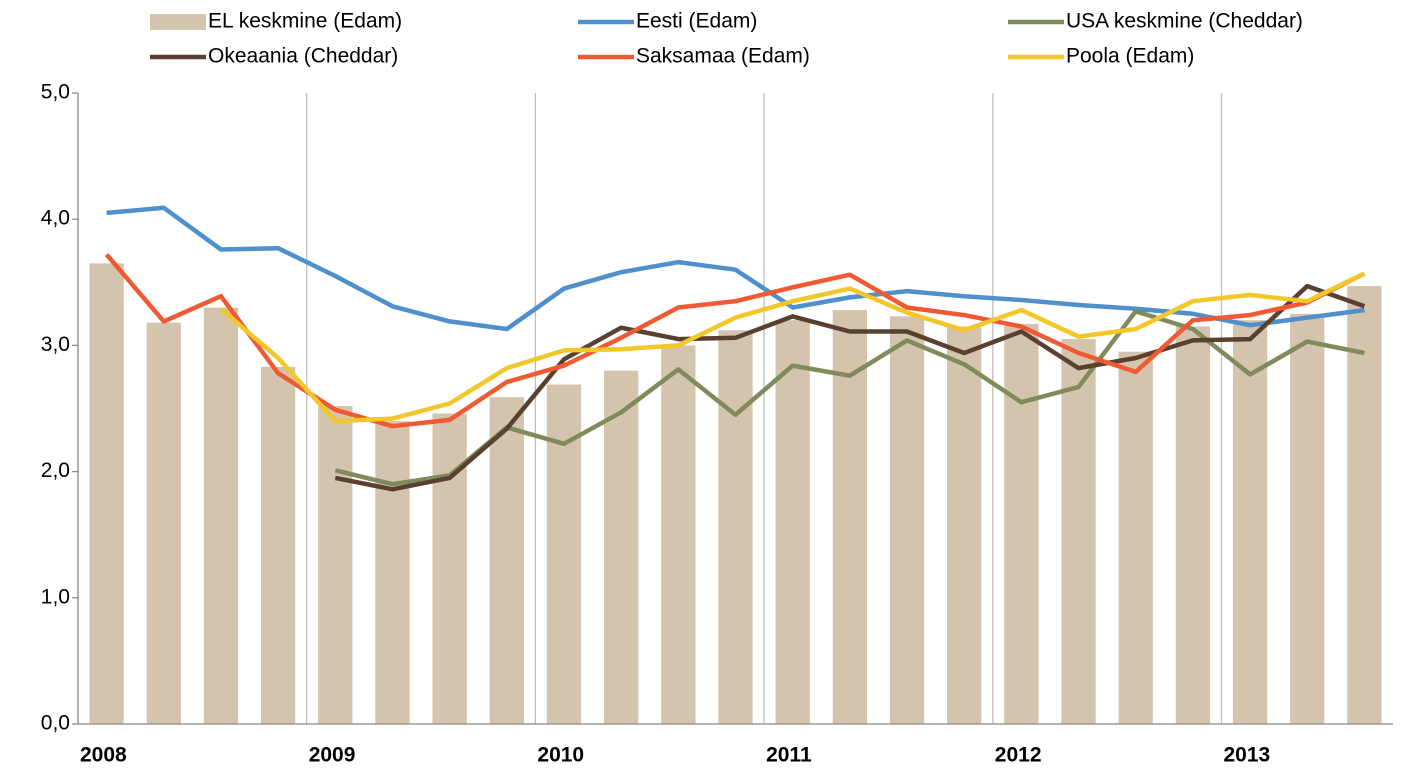 This screenshot has height=769, width=1408. What do you see at coordinates (1246, 755) in the screenshot?
I see `x-tick-label: 2013` at bounding box center [1246, 755].